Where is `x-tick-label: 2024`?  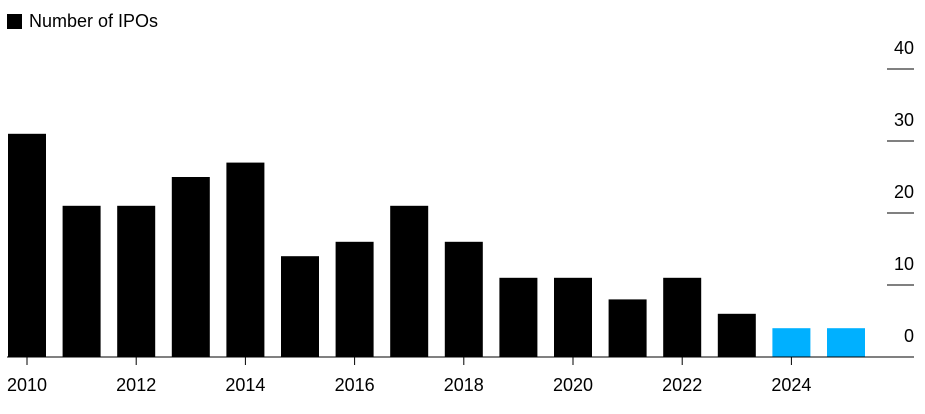 x-tick-label: 2024 is located at coordinates (791, 385).